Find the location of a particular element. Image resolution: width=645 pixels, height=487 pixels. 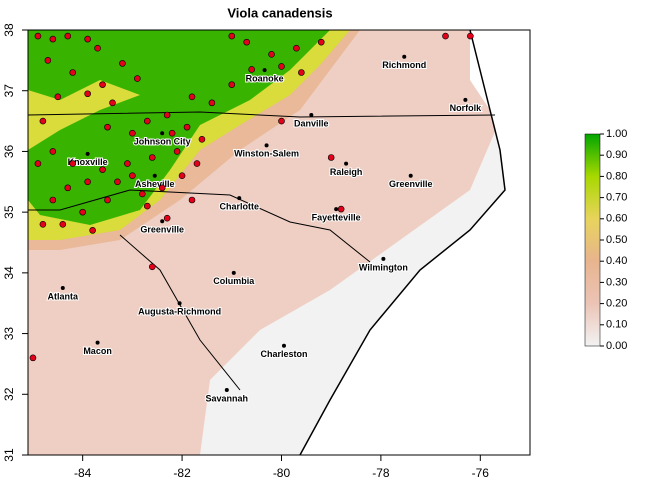

colorbar-tick-label: 1.00 is located at coordinates (616, 134).